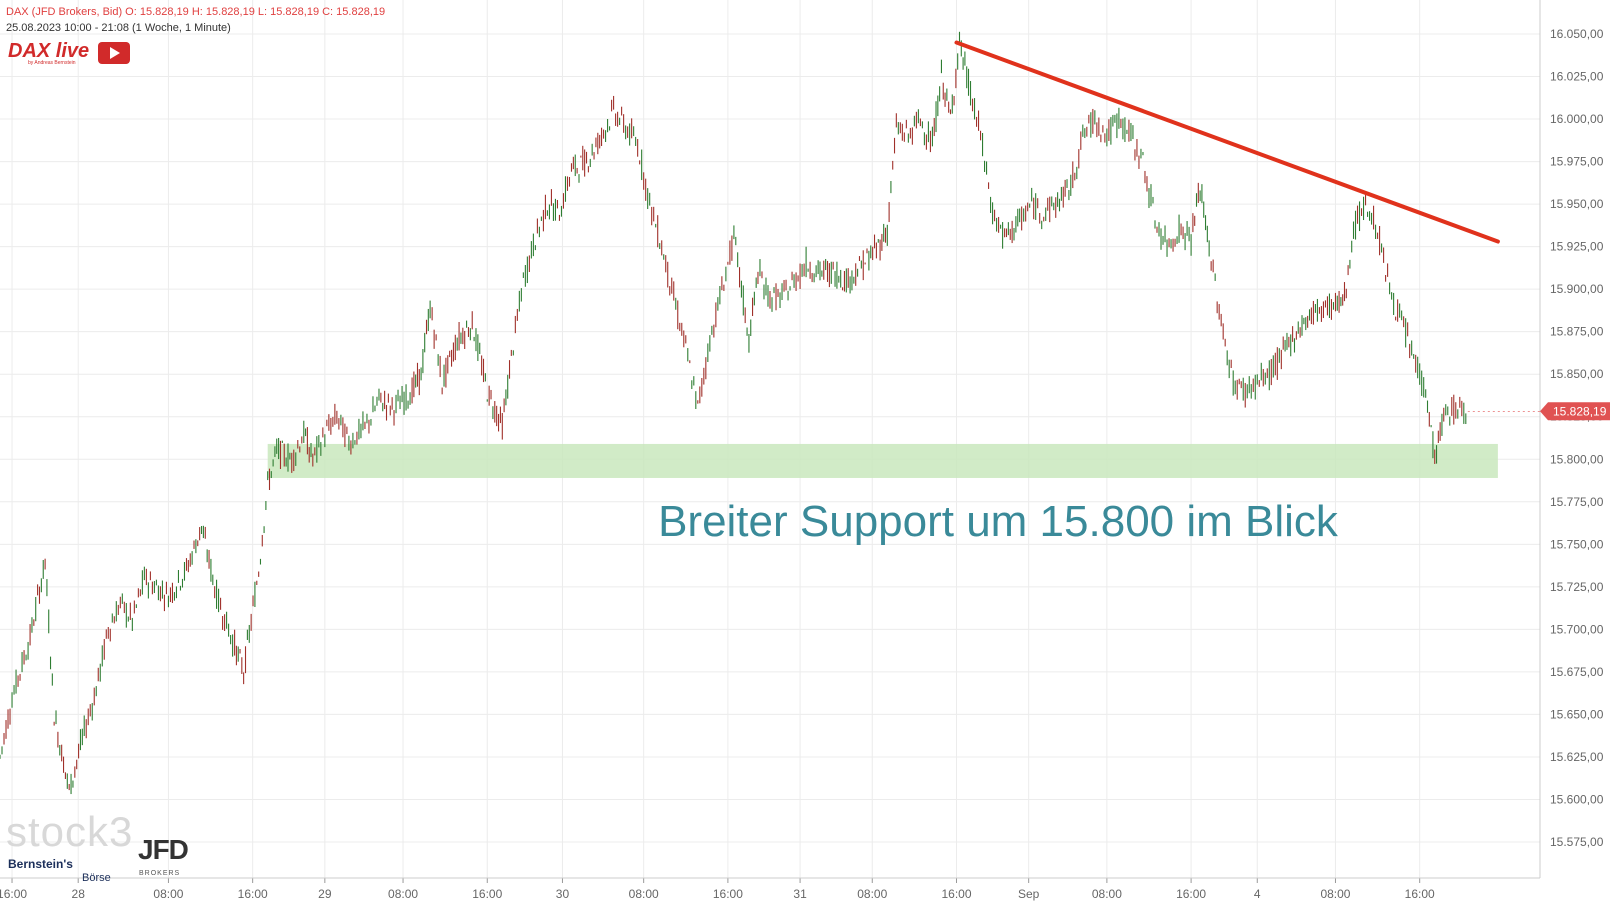  I want to click on y-tick-label: 15.700,00, so click(1577, 629).